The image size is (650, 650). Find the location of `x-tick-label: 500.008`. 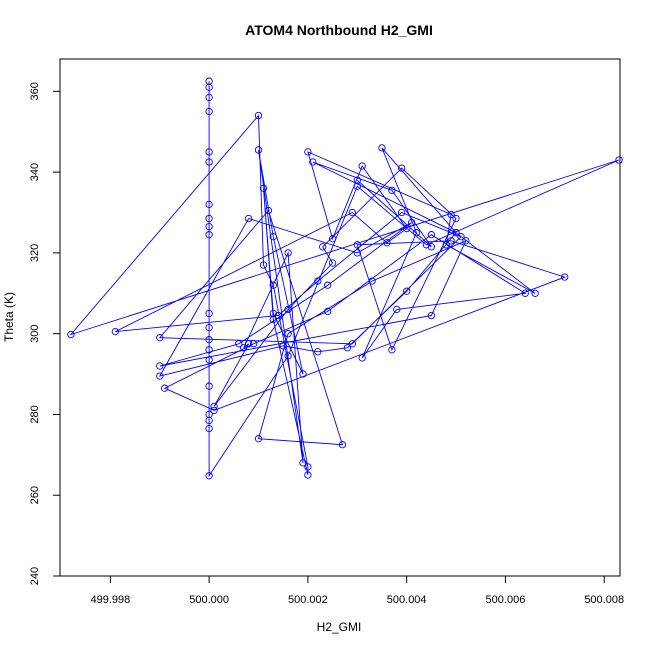

x-tick-label: 500.008 is located at coordinates (604, 600).